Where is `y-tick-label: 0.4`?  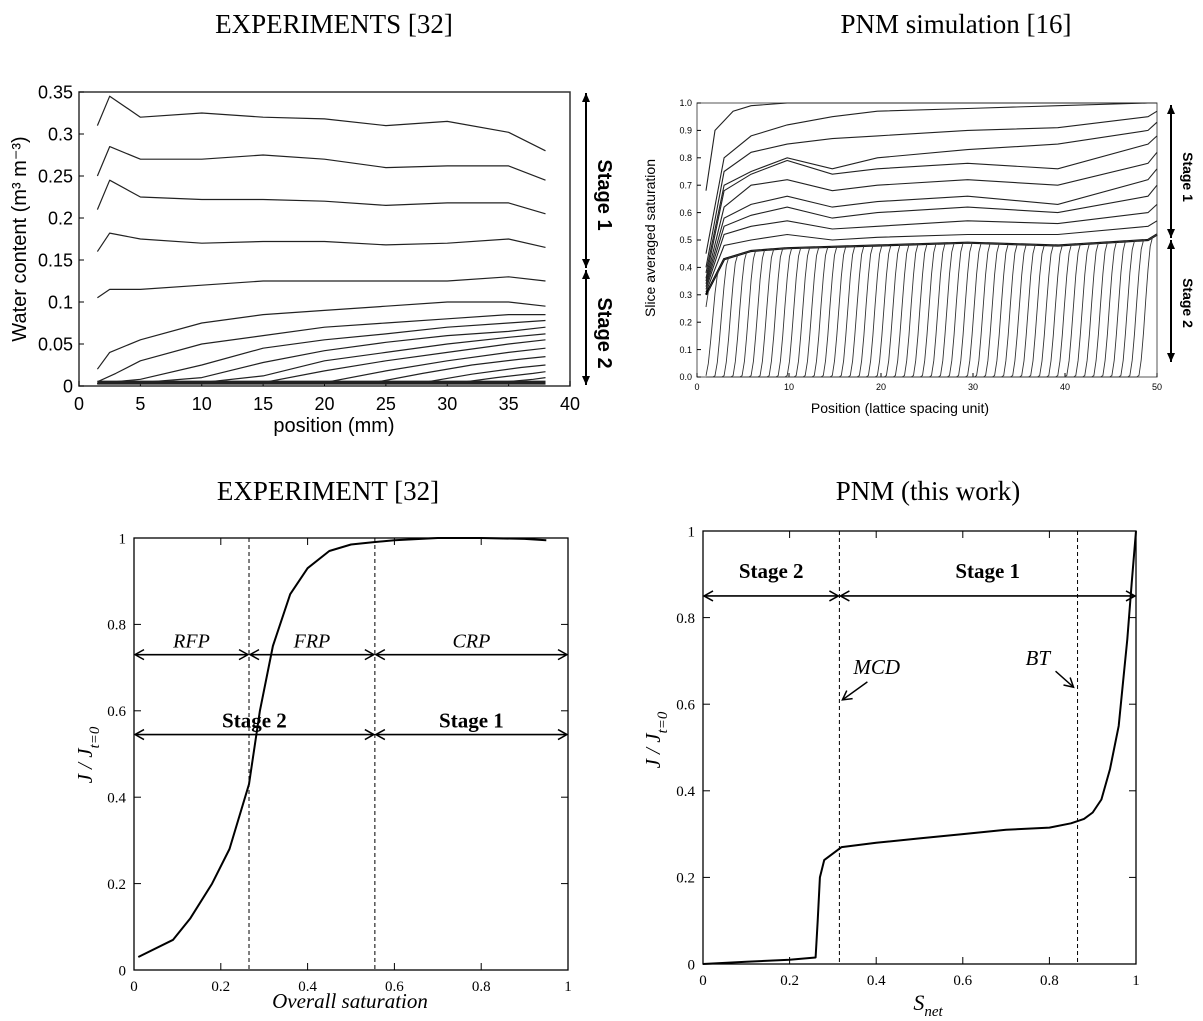 y-tick-label: 0.4 is located at coordinates (685, 268).